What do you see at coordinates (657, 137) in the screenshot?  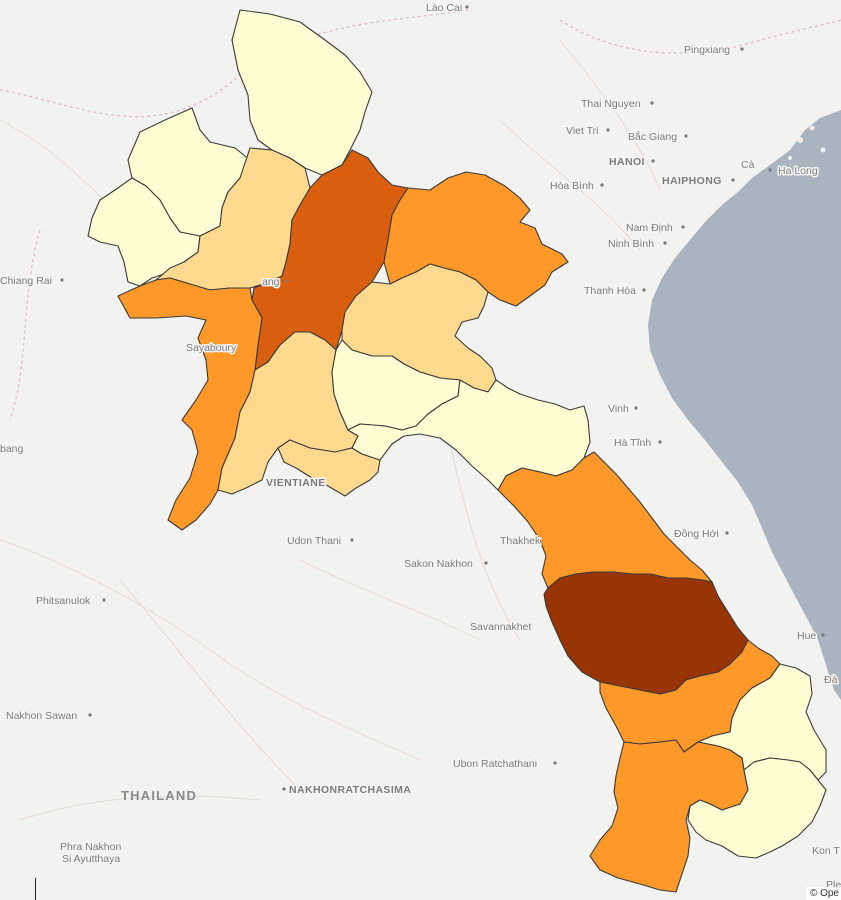 I see `place-bac-giang: Bắc Giang` at bounding box center [657, 137].